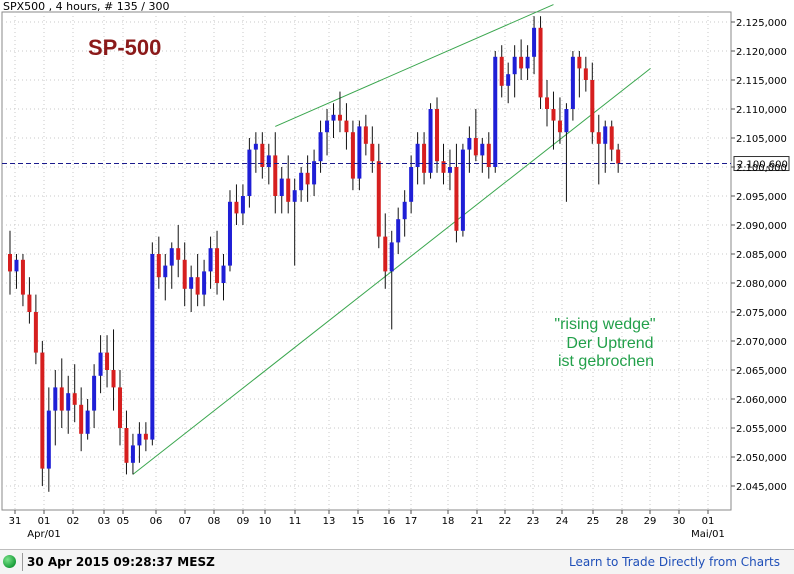 The image size is (794, 574). I want to click on x-tick-label: 11, so click(295, 521).